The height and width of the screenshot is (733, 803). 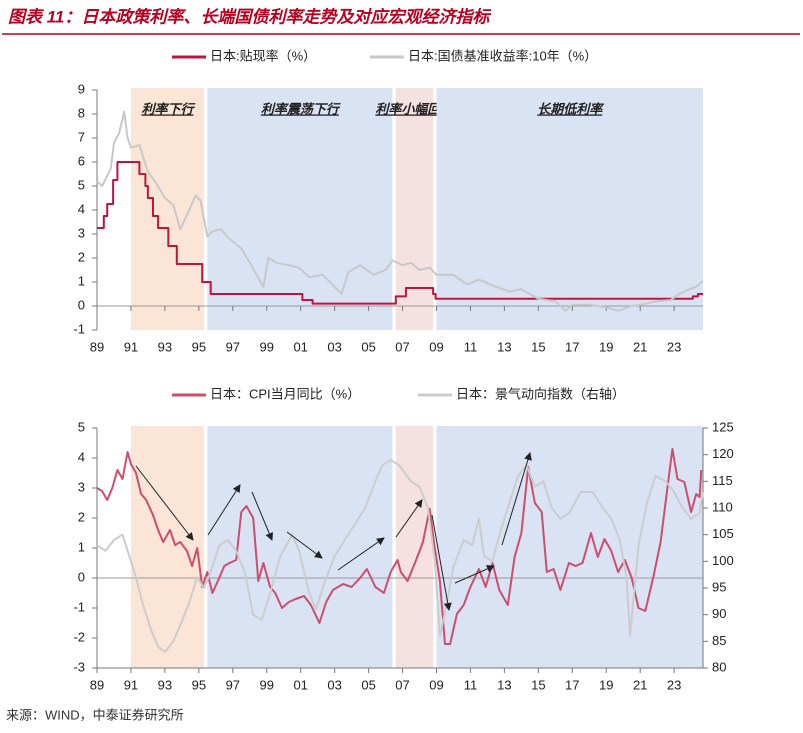 What do you see at coordinates (723, 426) in the screenshot?
I see `y2-tick-label: 125` at bounding box center [723, 426].